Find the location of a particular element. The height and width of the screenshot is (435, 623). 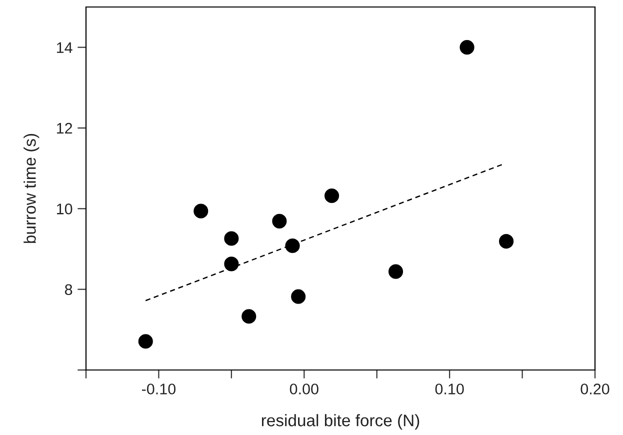

y-axis-title: burrow time (s) is located at coordinates (32, 188).